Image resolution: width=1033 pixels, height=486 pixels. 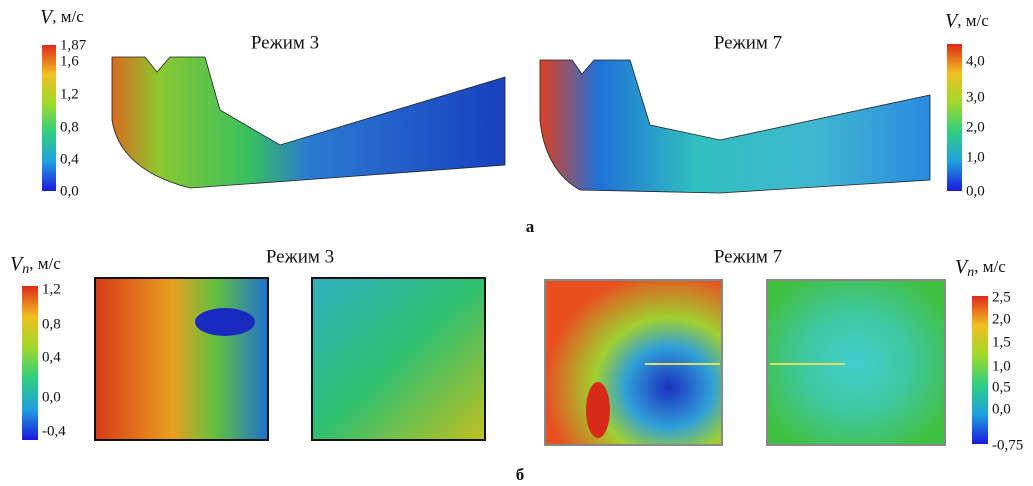 I want to click on colorbar-tick: 1,6, so click(x=69, y=61).